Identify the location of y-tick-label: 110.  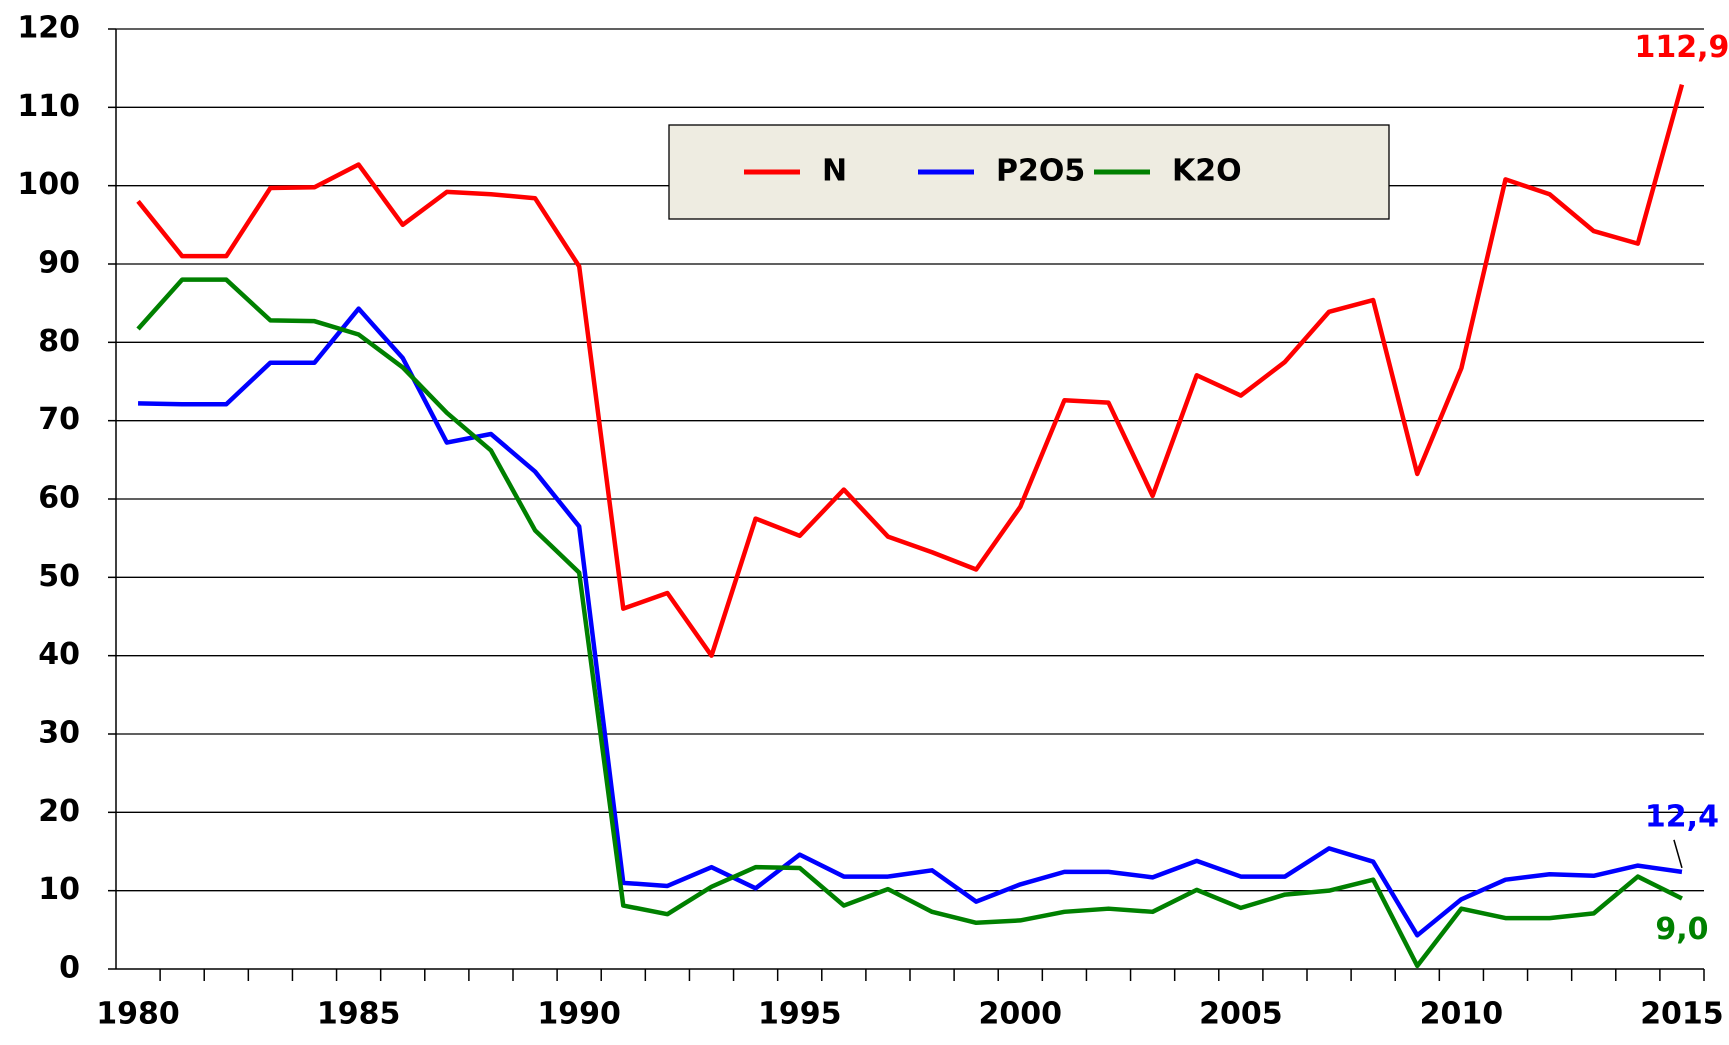
(48, 106).